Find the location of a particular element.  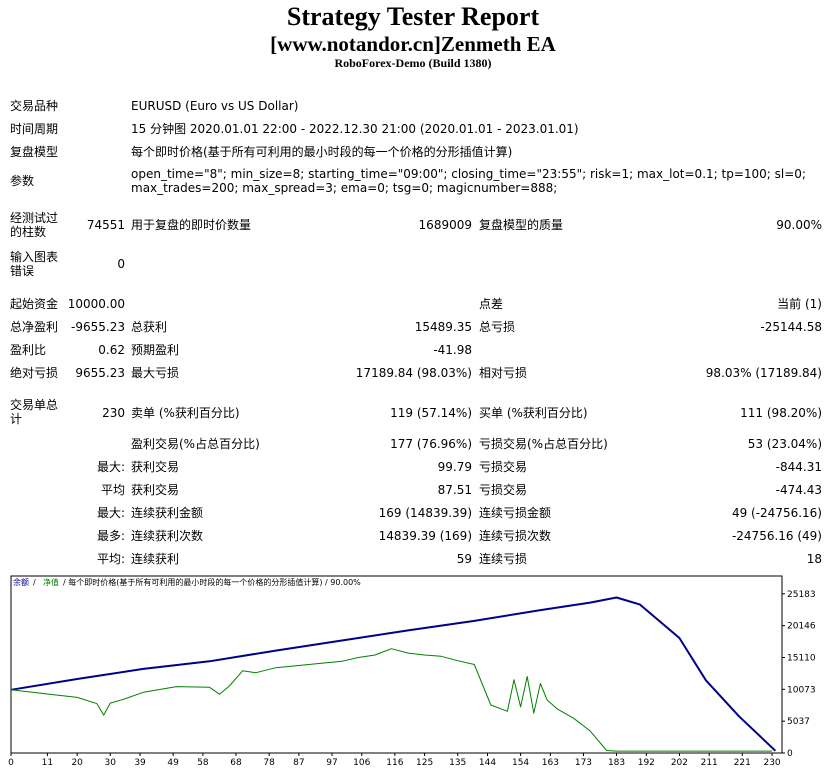

x-tick-label: 230 is located at coordinates (771, 763).